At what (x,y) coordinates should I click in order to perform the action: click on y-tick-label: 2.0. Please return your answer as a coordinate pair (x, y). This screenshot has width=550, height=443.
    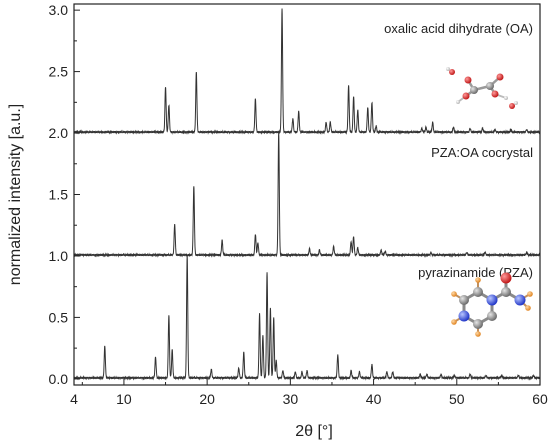
    Looking at the image, I should click on (59, 133).